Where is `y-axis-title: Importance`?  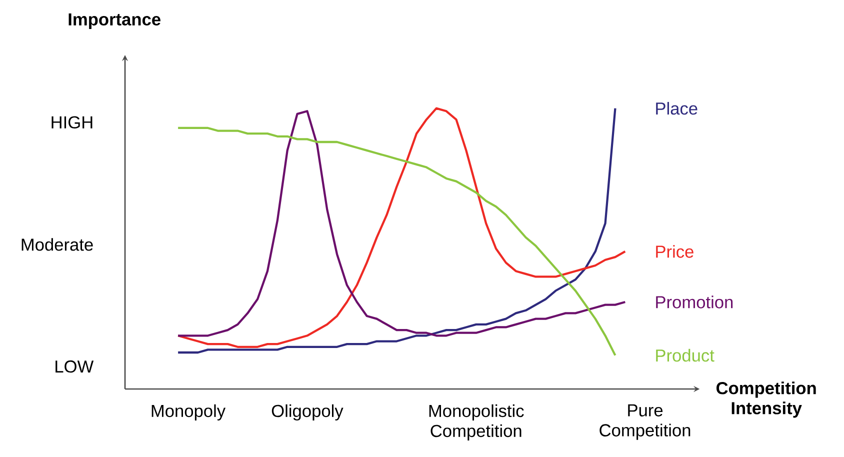 y-axis-title: Importance is located at coordinates (114, 21).